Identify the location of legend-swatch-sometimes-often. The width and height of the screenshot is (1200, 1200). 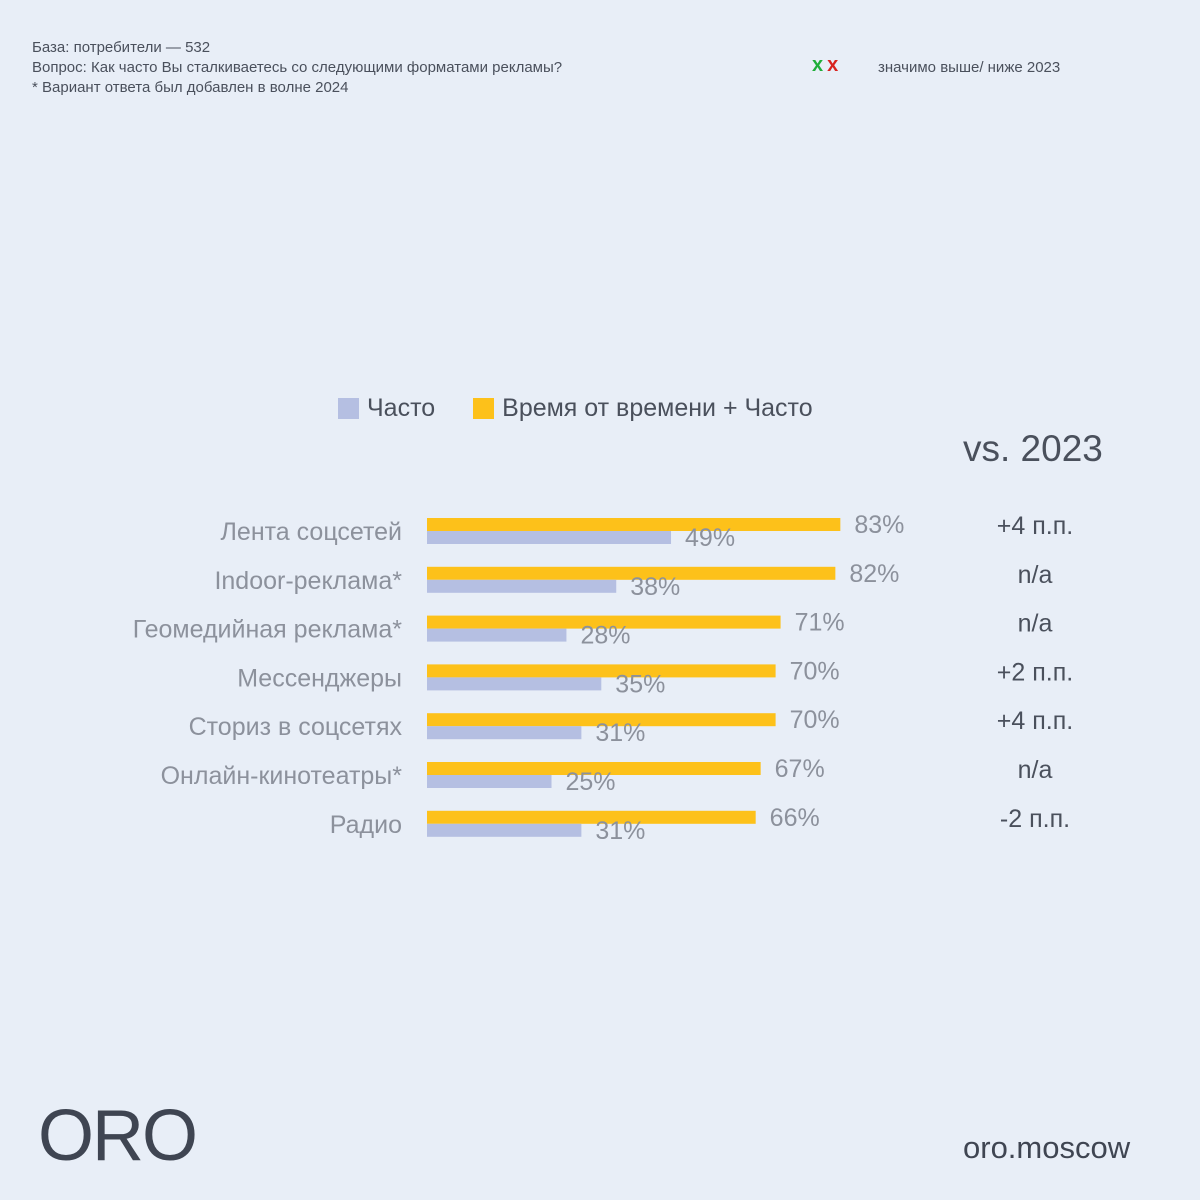
(484, 408).